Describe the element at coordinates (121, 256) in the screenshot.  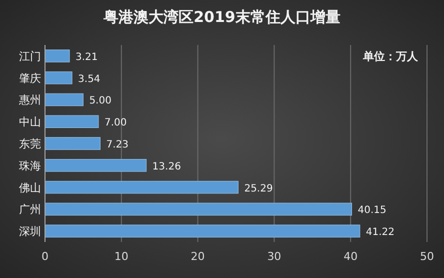
I see `x-tick-label: 10` at that location.